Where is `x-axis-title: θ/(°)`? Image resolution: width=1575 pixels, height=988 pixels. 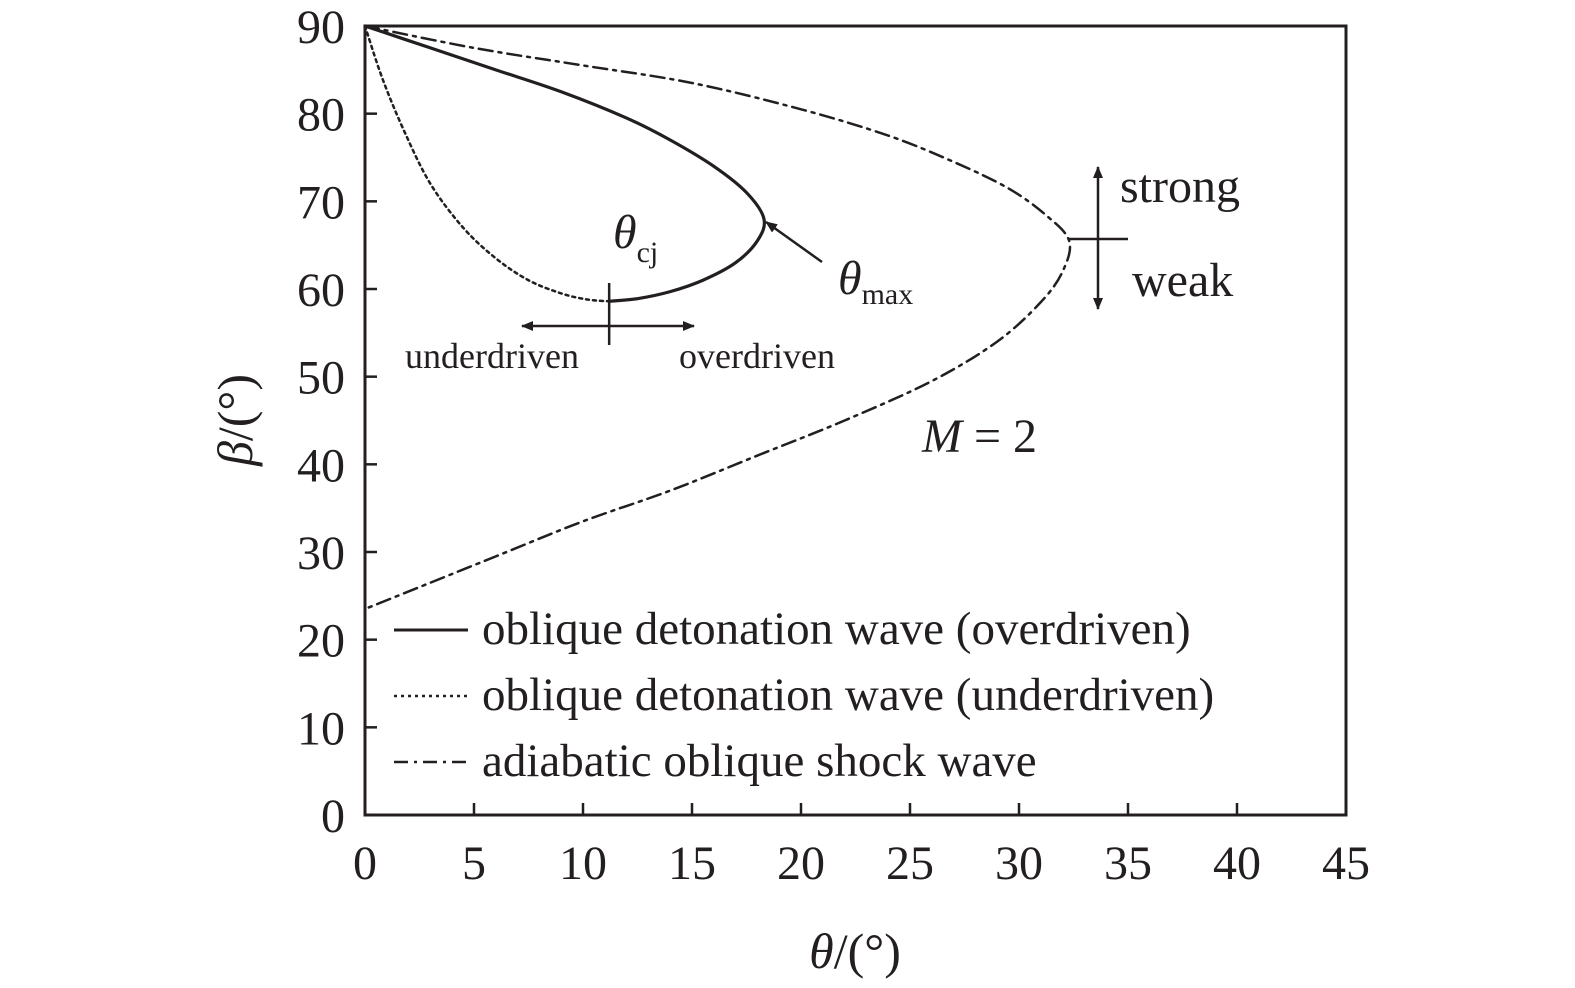
x-axis-title: θ/(°) is located at coordinates (855, 951).